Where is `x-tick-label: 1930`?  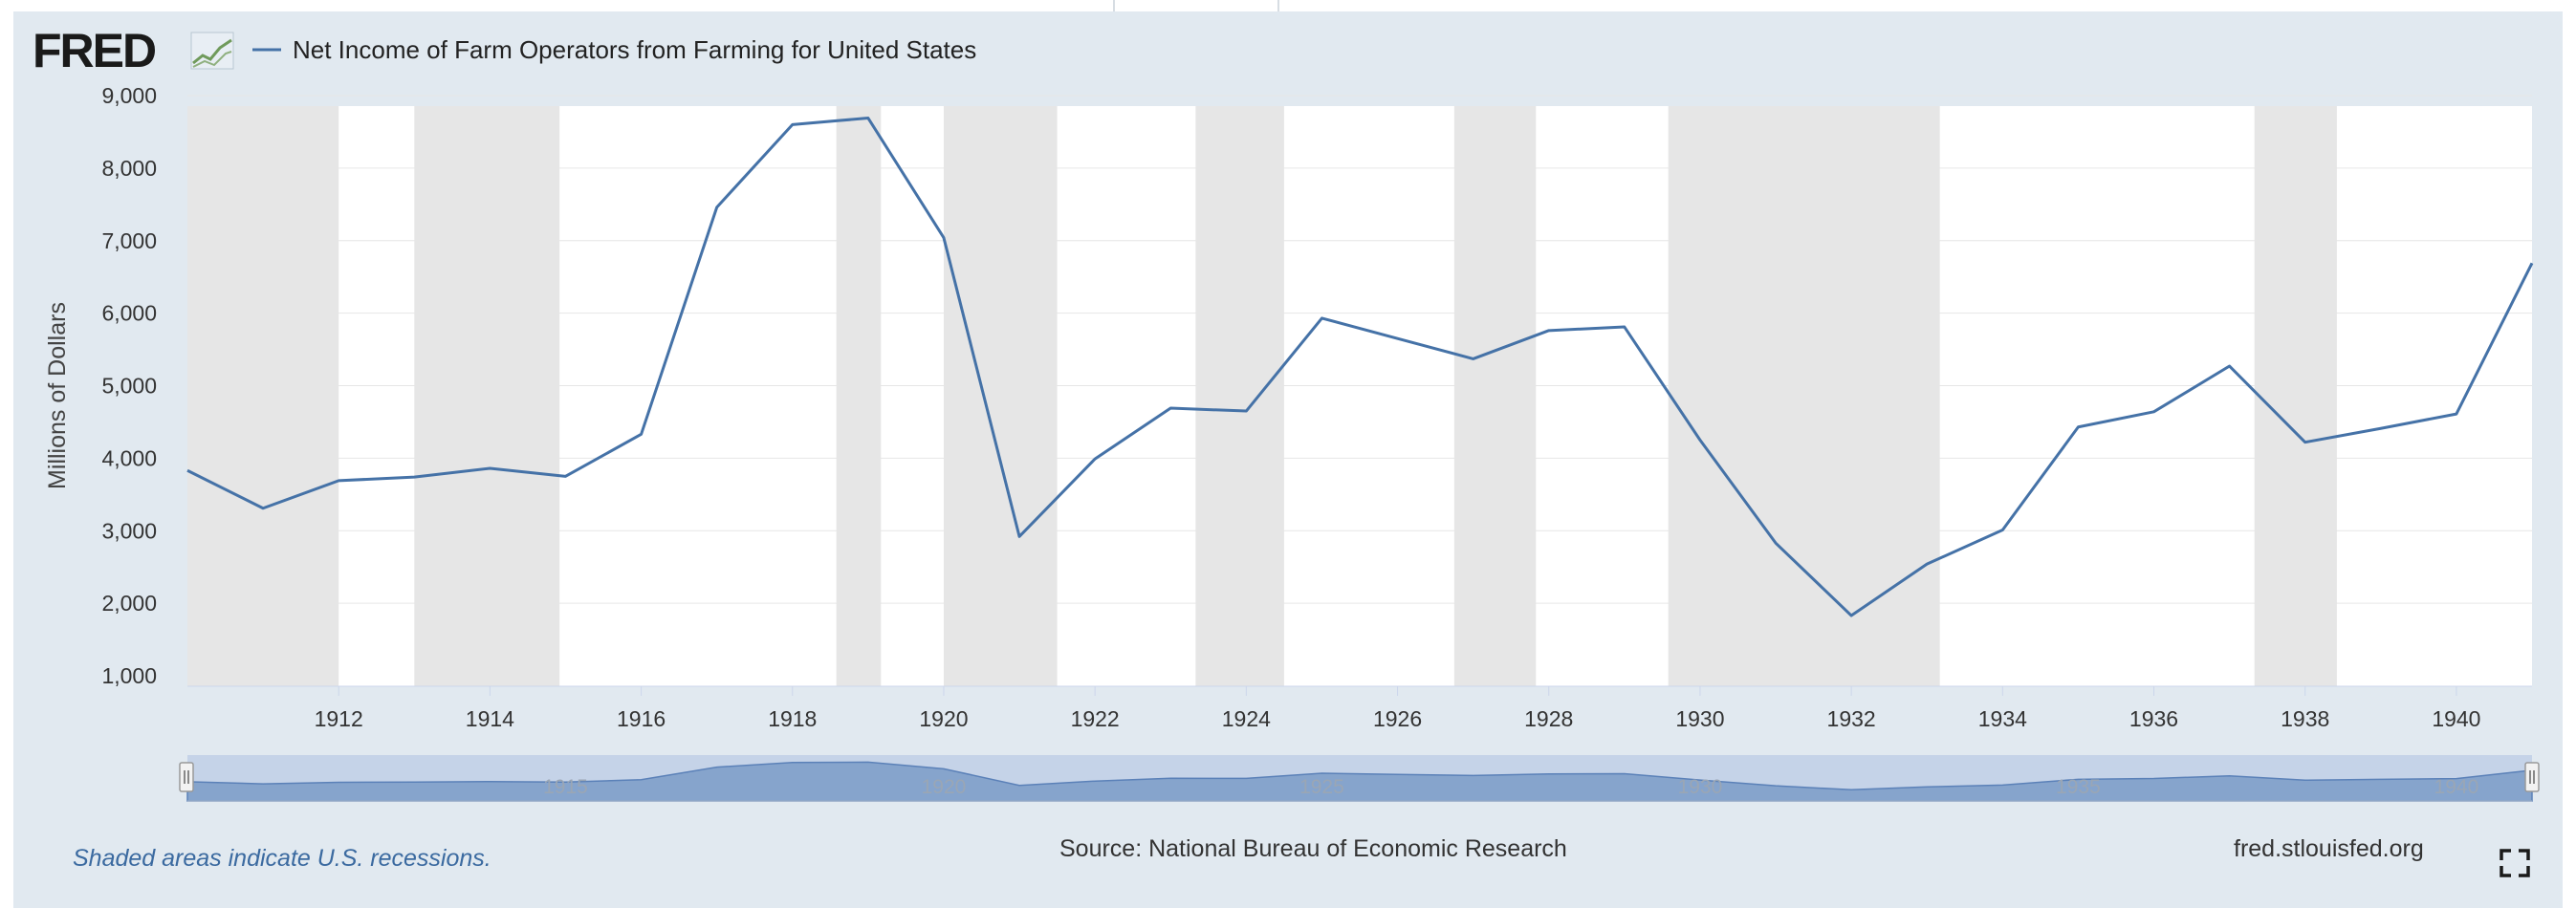
x-tick-label: 1930 is located at coordinates (1699, 719).